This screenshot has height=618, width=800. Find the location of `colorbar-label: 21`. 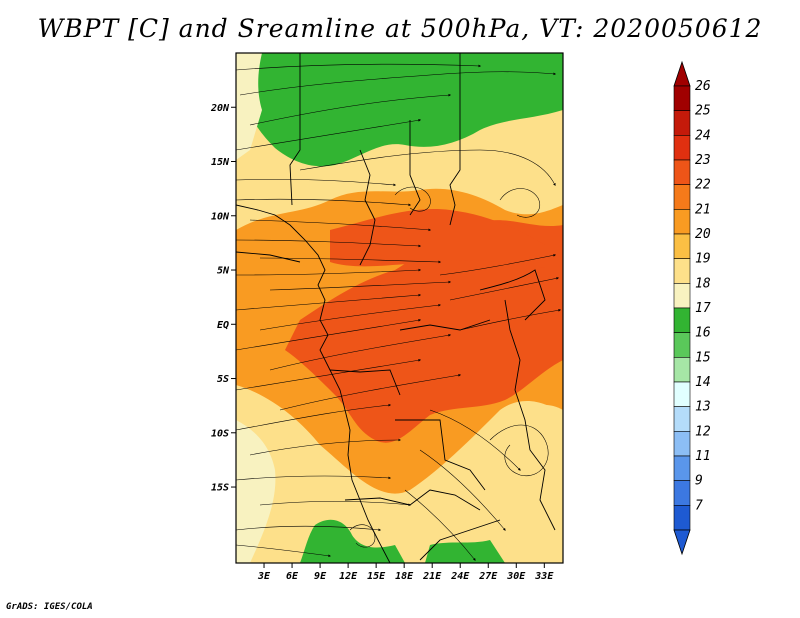

colorbar-label: 21 is located at coordinates (703, 209).